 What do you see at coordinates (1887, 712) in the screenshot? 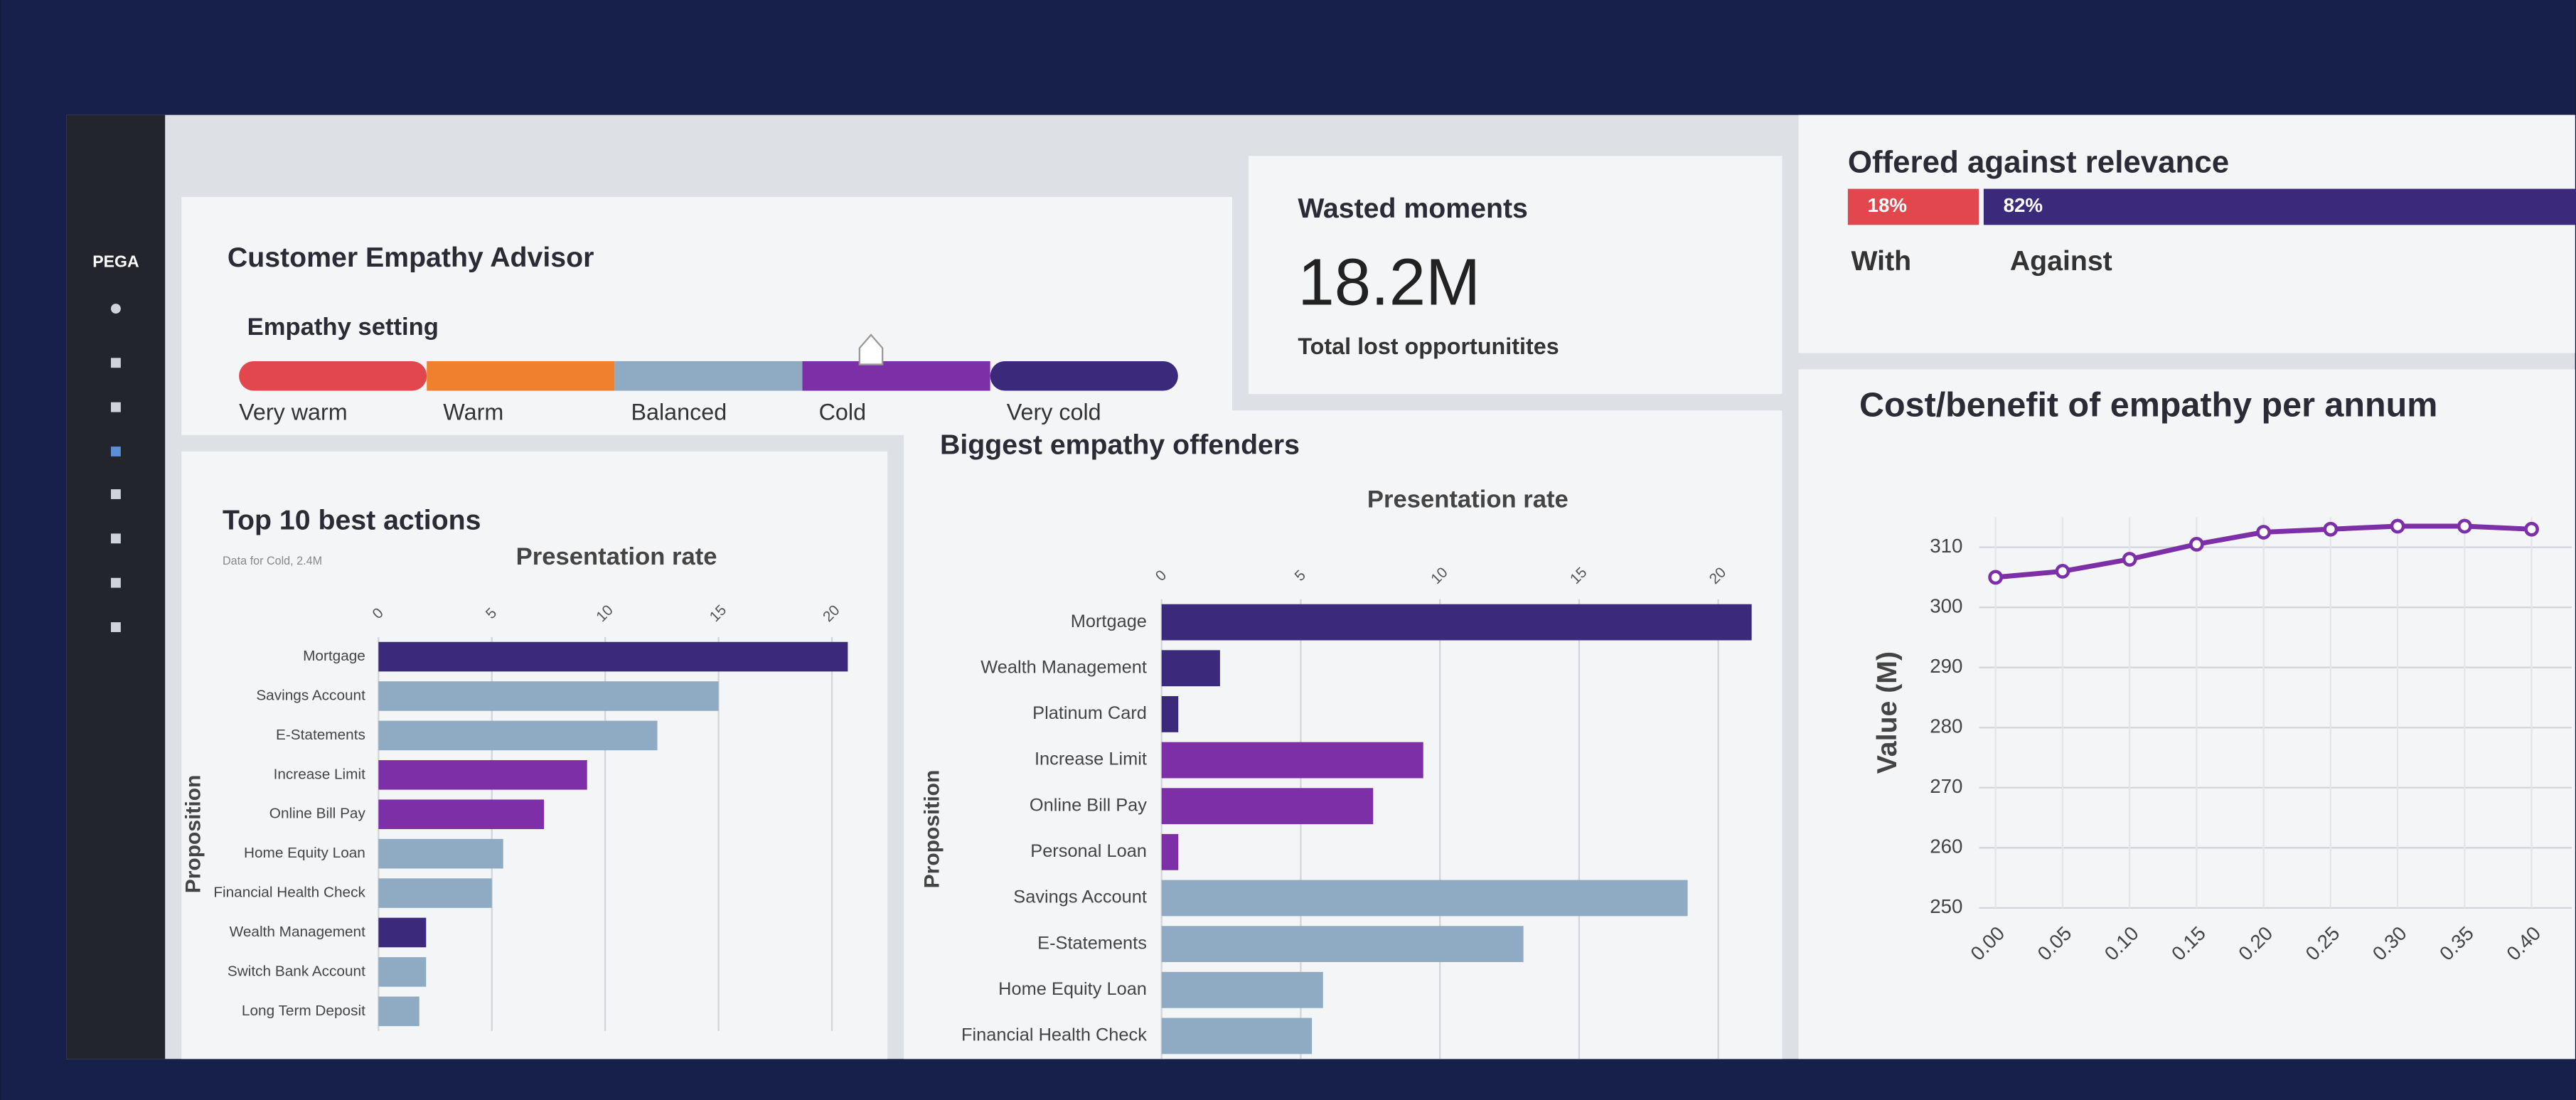
I see `y-axis-label: Value (M)` at bounding box center [1887, 712].